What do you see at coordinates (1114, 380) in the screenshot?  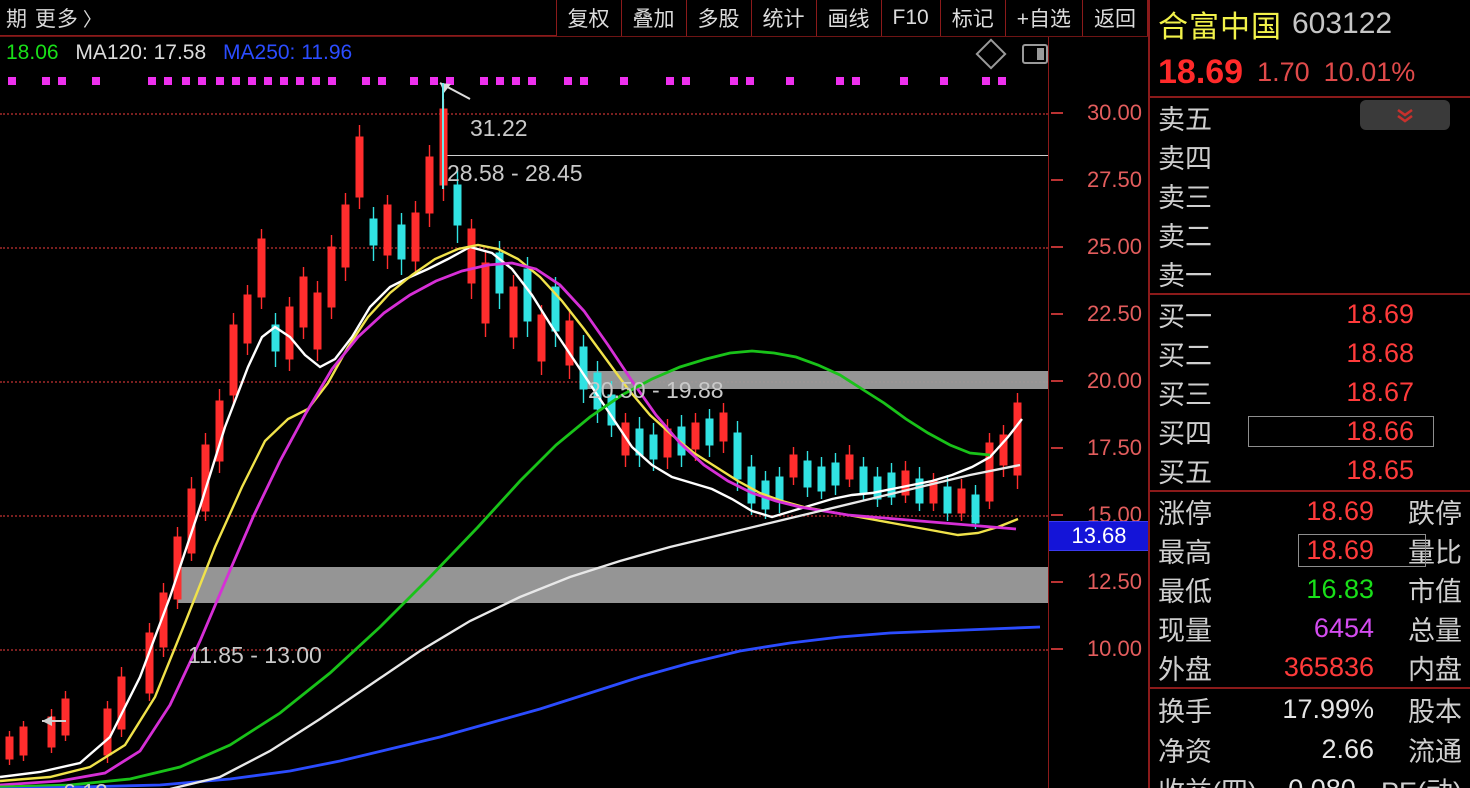 I see `price-tick-20: 20.00` at bounding box center [1114, 380].